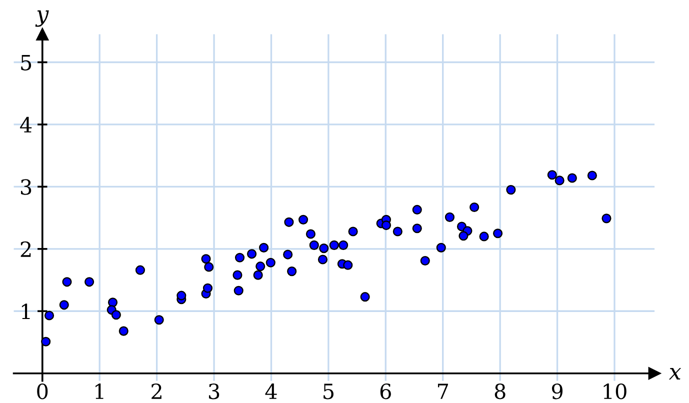  I want to click on x-tick-label: 6, so click(385, 391).